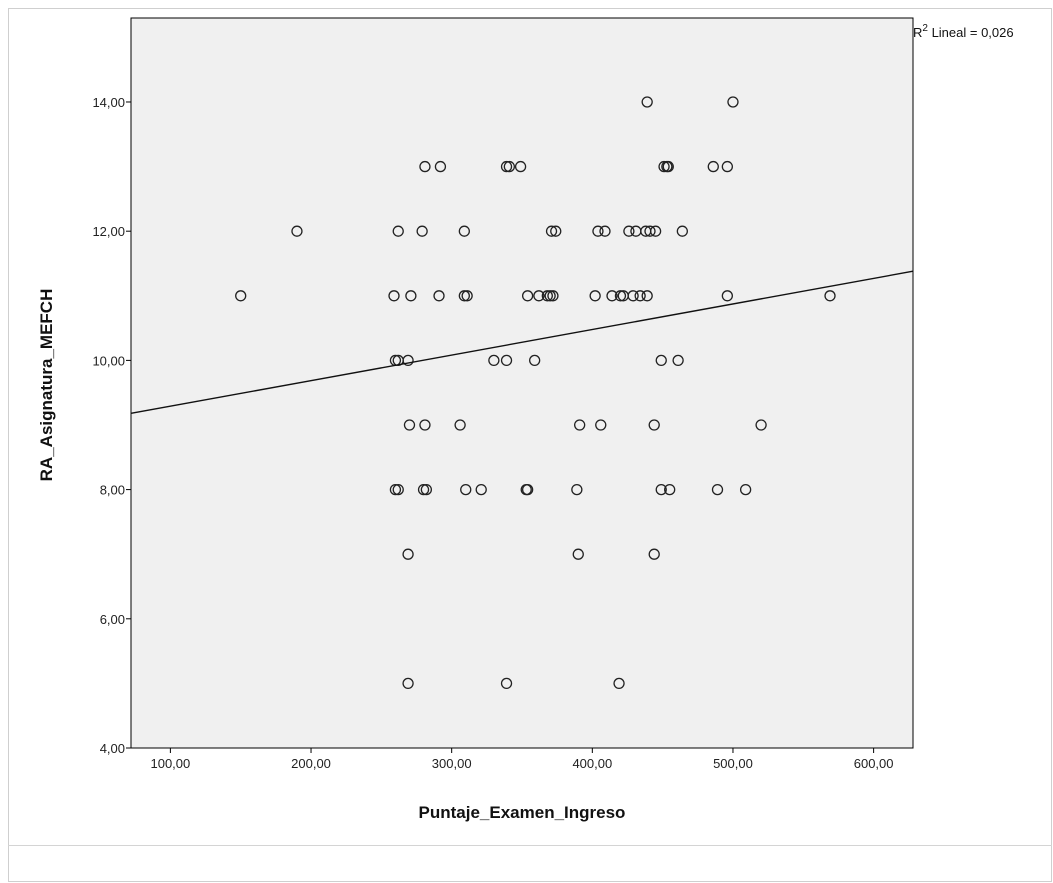 The height and width of the screenshot is (883, 1053). What do you see at coordinates (522, 342) in the screenshot?
I see `fit-line` at bounding box center [522, 342].